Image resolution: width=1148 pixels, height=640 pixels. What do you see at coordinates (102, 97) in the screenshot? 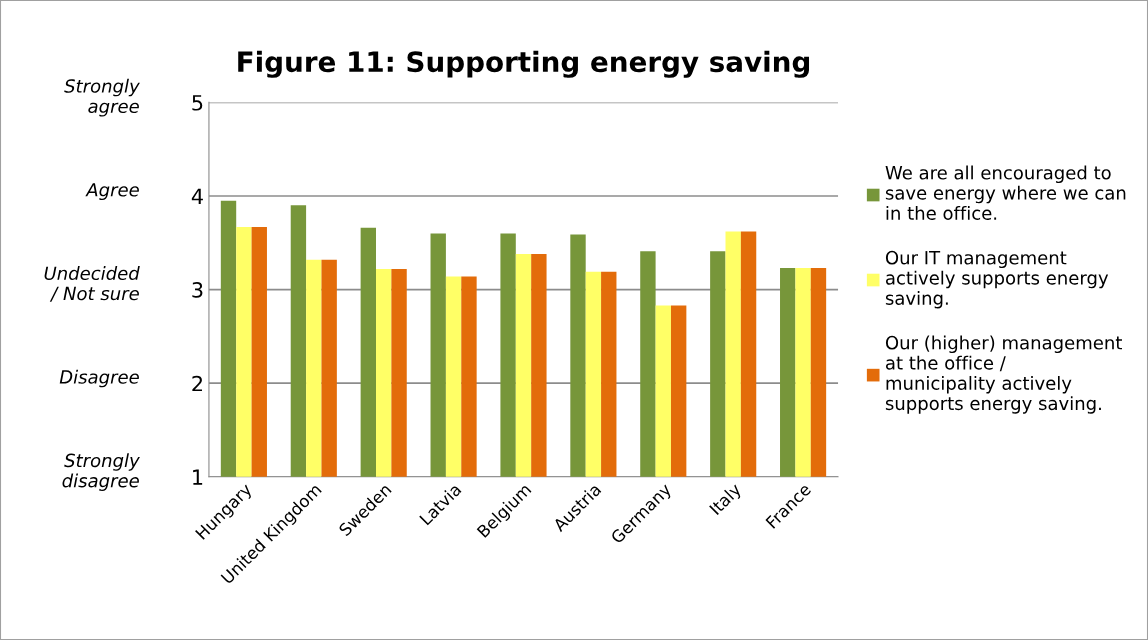
I see `text: Strongly agree` at bounding box center [102, 97].